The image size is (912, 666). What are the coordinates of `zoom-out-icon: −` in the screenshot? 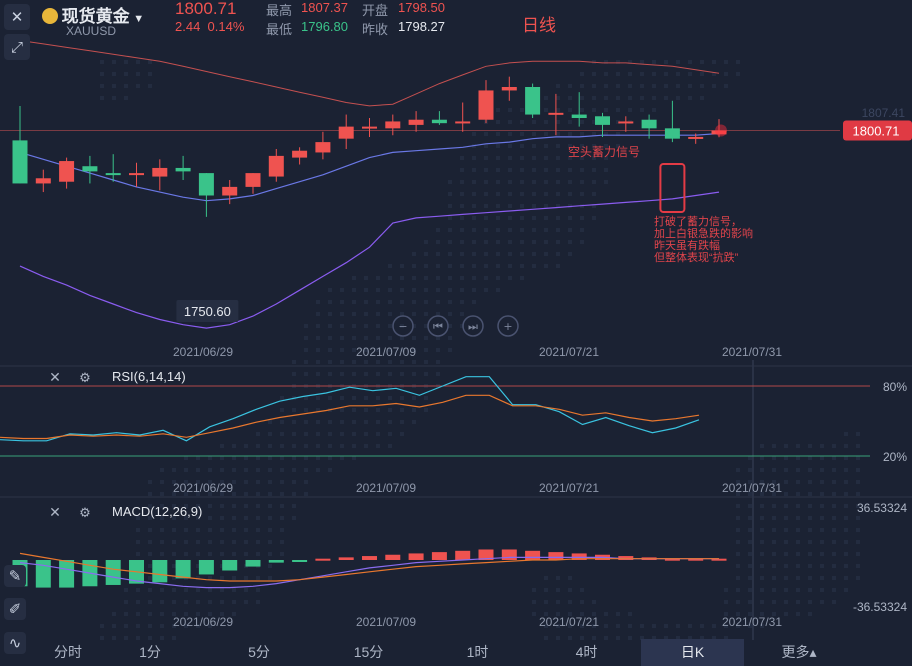 It's located at (403, 326).